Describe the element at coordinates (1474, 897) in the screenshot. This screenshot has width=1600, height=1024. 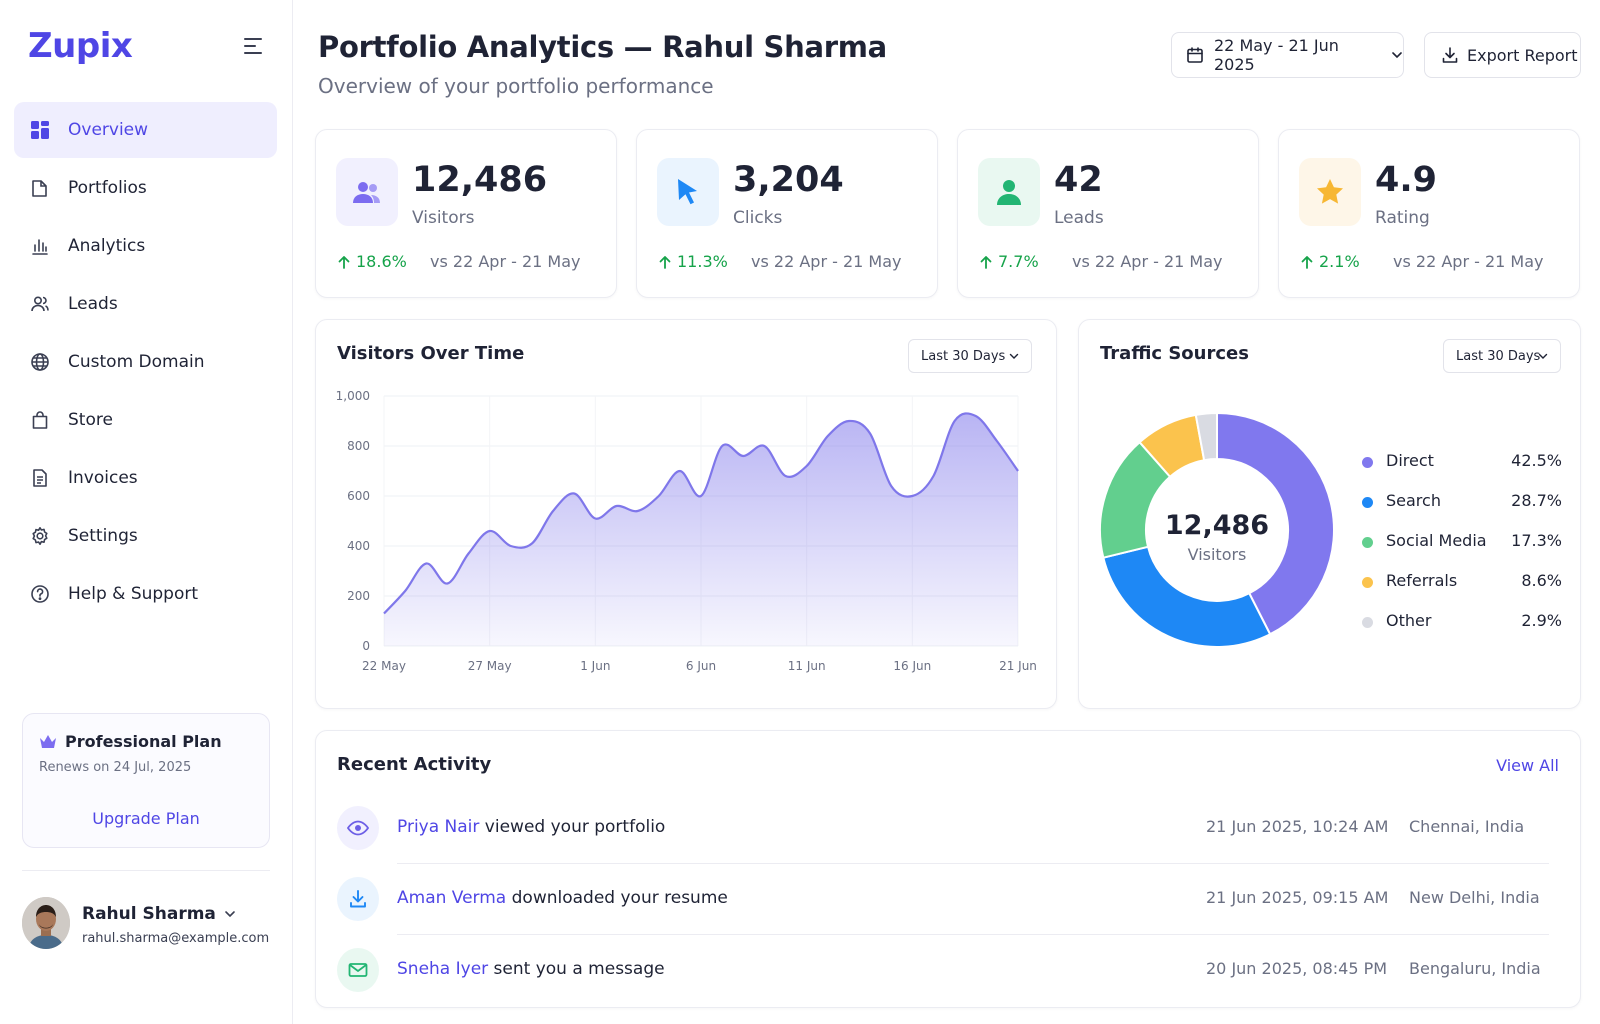
I see `activity-location: New Delhi, India` at that location.